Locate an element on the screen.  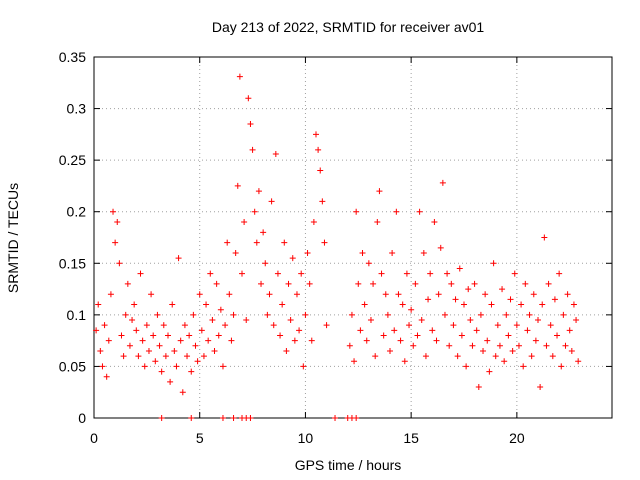
y-tick-label: 0 is located at coordinates (82, 418).